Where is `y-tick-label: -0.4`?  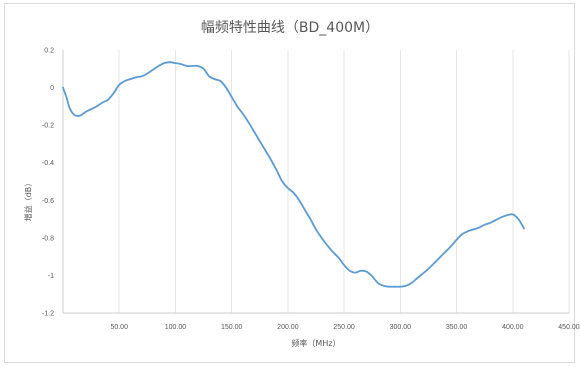 y-tick-label: -0.4 is located at coordinates (48, 163).